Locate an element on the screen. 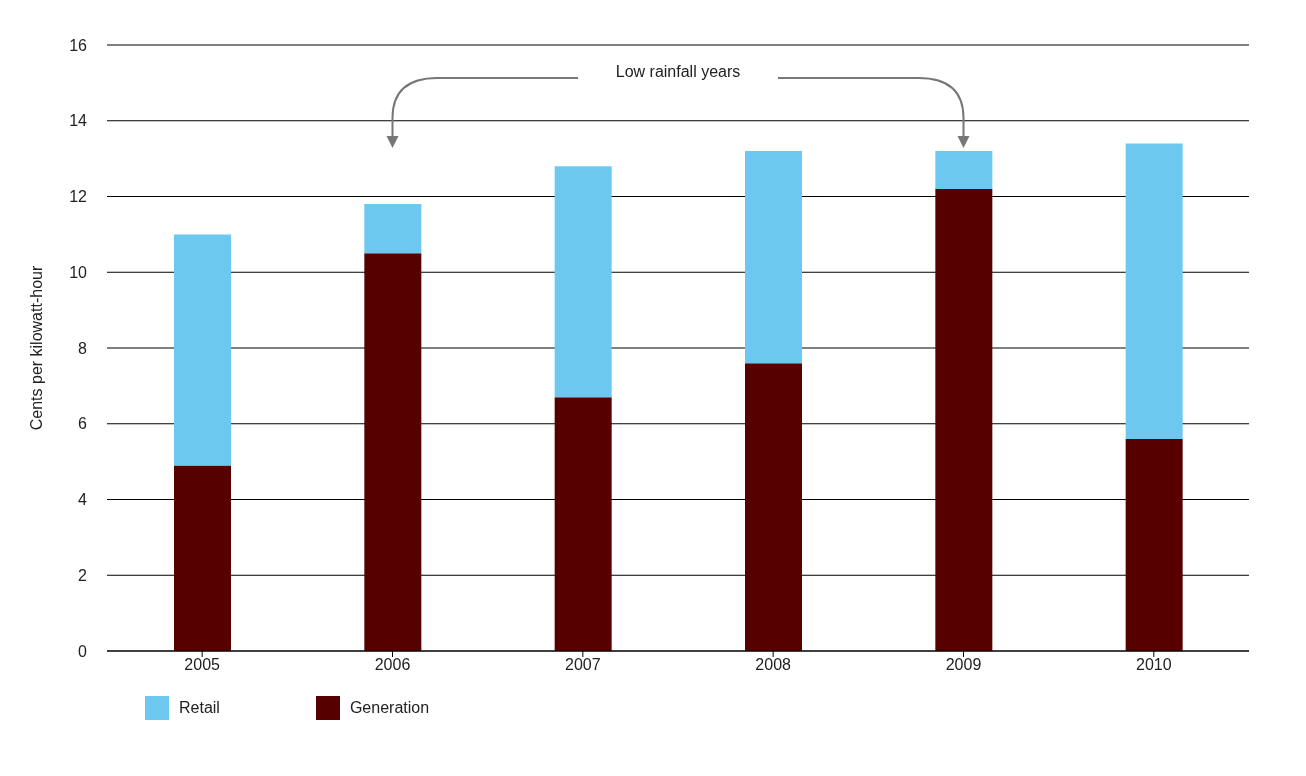  y-tick-label: 6 is located at coordinates (83, 424).